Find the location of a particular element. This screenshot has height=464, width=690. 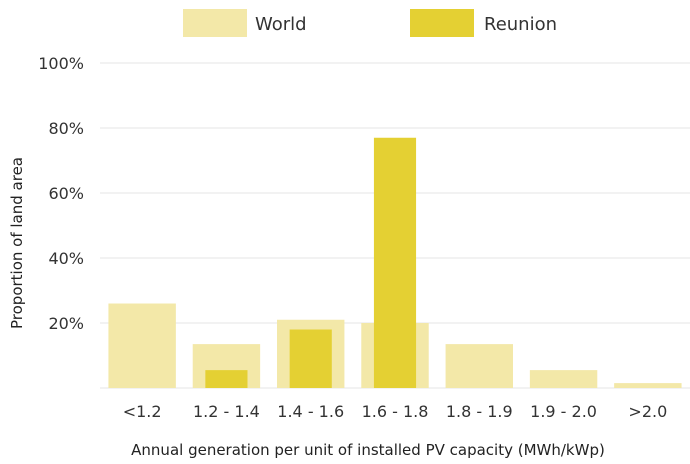

x-tick-label: 1.8 - 1.9 is located at coordinates (479, 411).